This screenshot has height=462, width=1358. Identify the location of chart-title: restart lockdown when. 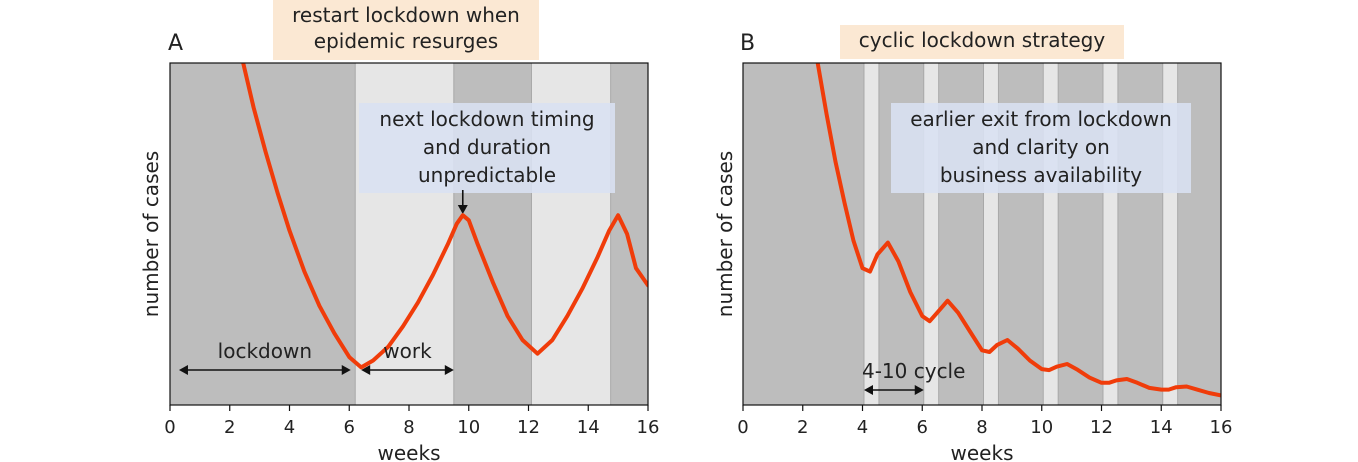
(406, 15).